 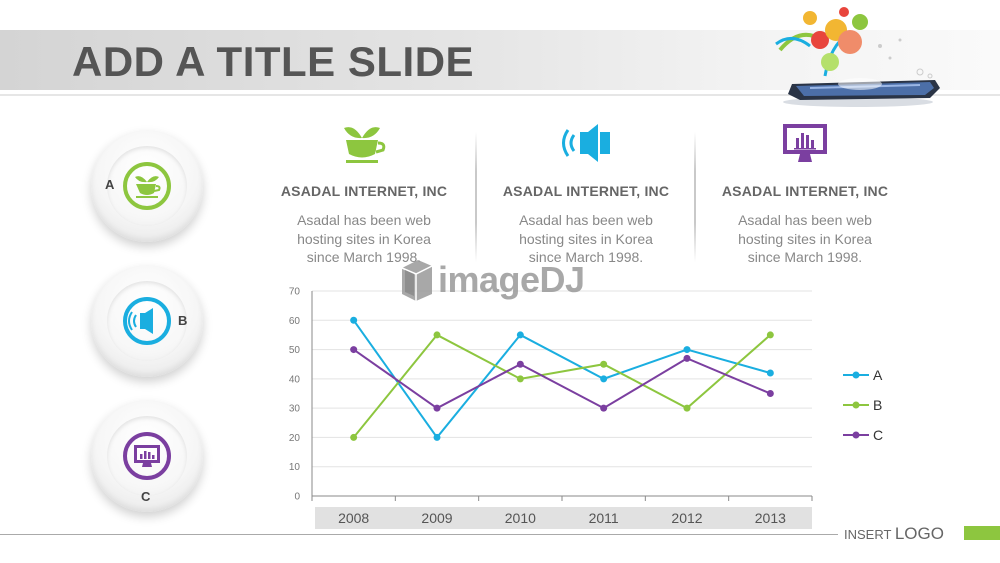 I want to click on legend-b-marker, so click(x=856, y=405).